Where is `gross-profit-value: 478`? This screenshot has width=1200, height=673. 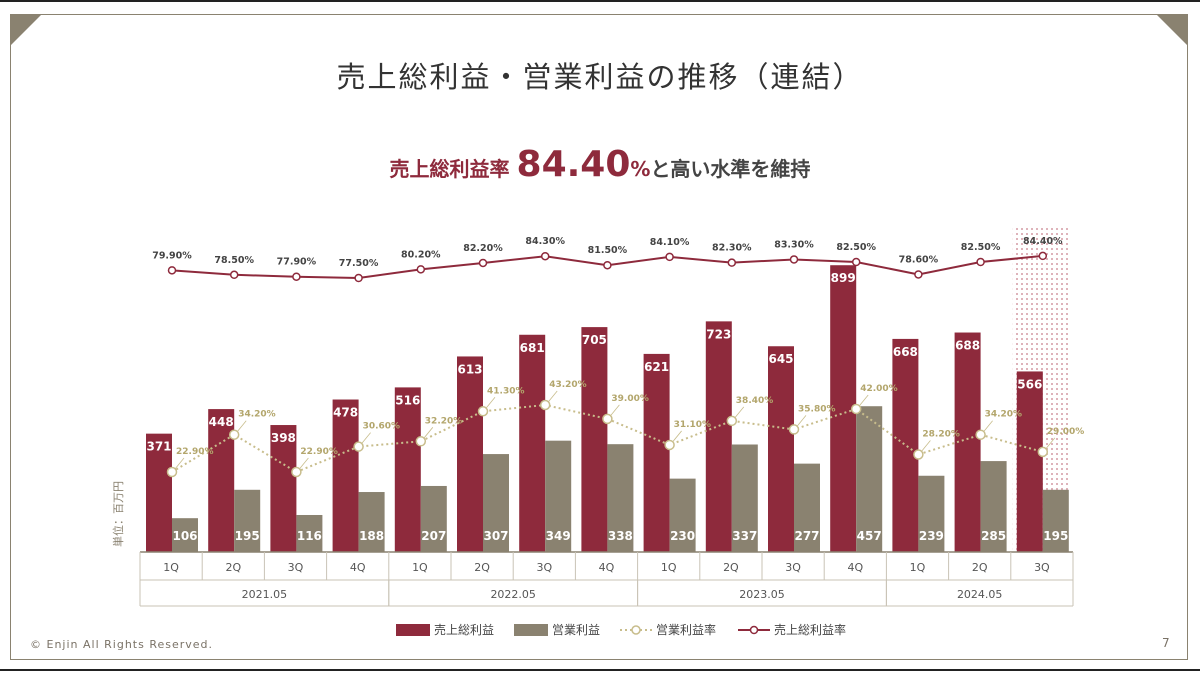
gross-profit-value: 478 is located at coordinates (345, 413).